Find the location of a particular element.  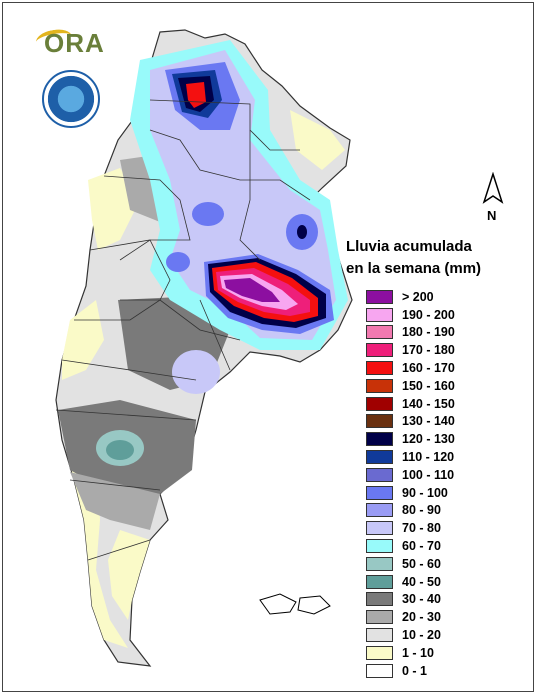

spot-40-50-e is located at coordinates (120, 450).